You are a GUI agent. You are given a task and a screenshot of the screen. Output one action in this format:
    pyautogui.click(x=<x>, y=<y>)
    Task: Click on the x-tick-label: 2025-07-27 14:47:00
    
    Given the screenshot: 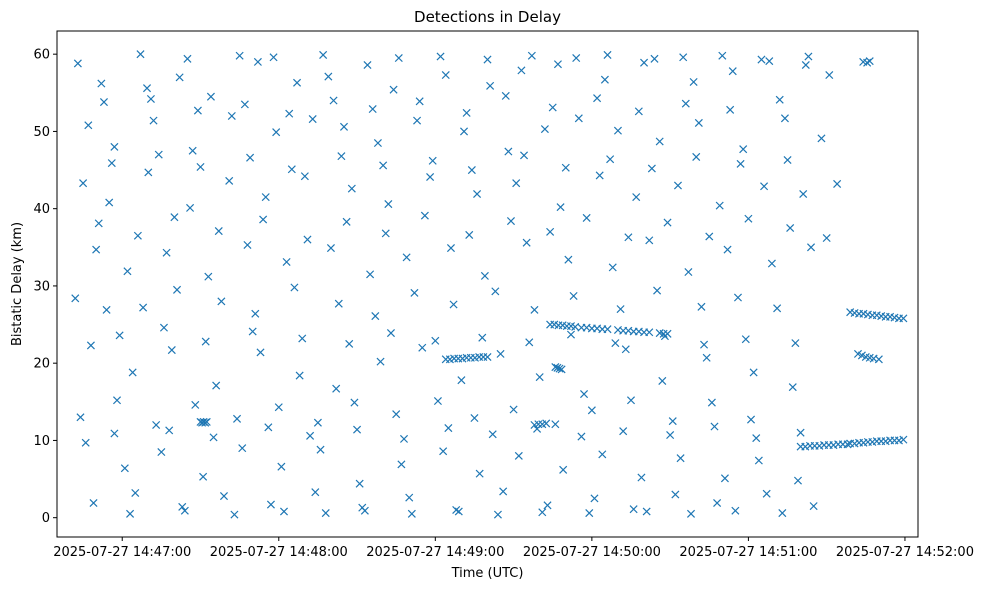 What is the action you would take?
    pyautogui.click(x=122, y=552)
    